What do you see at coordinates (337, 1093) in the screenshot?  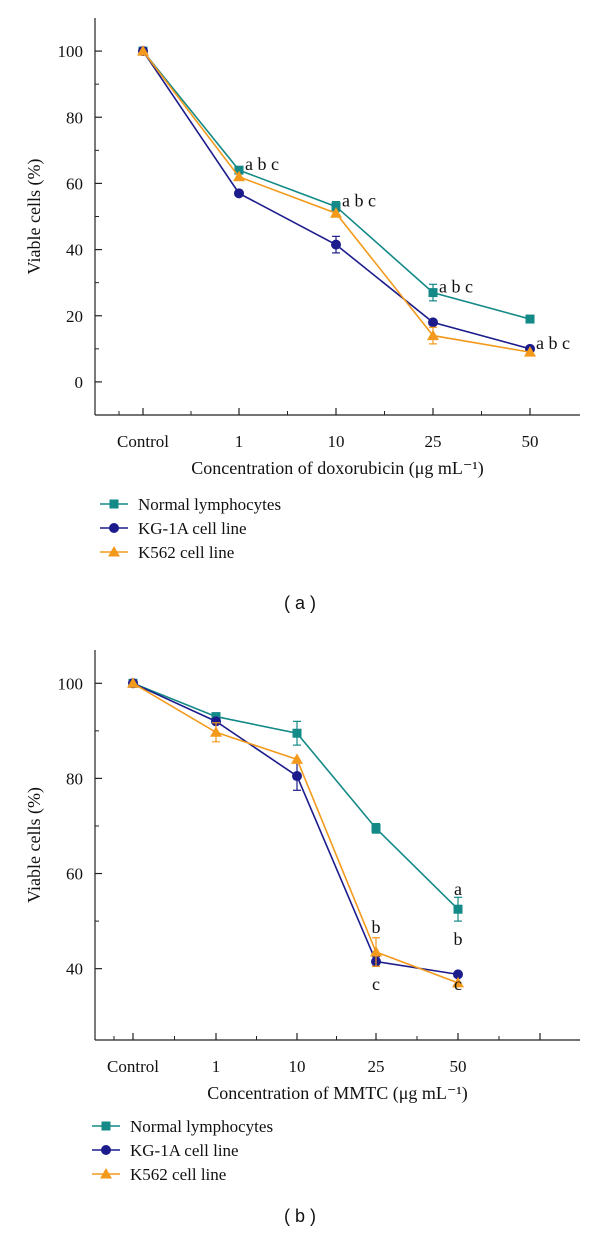 I see `x-axis-label: Concentration of MMTC (μg mL⁻¹)` at bounding box center [337, 1093].